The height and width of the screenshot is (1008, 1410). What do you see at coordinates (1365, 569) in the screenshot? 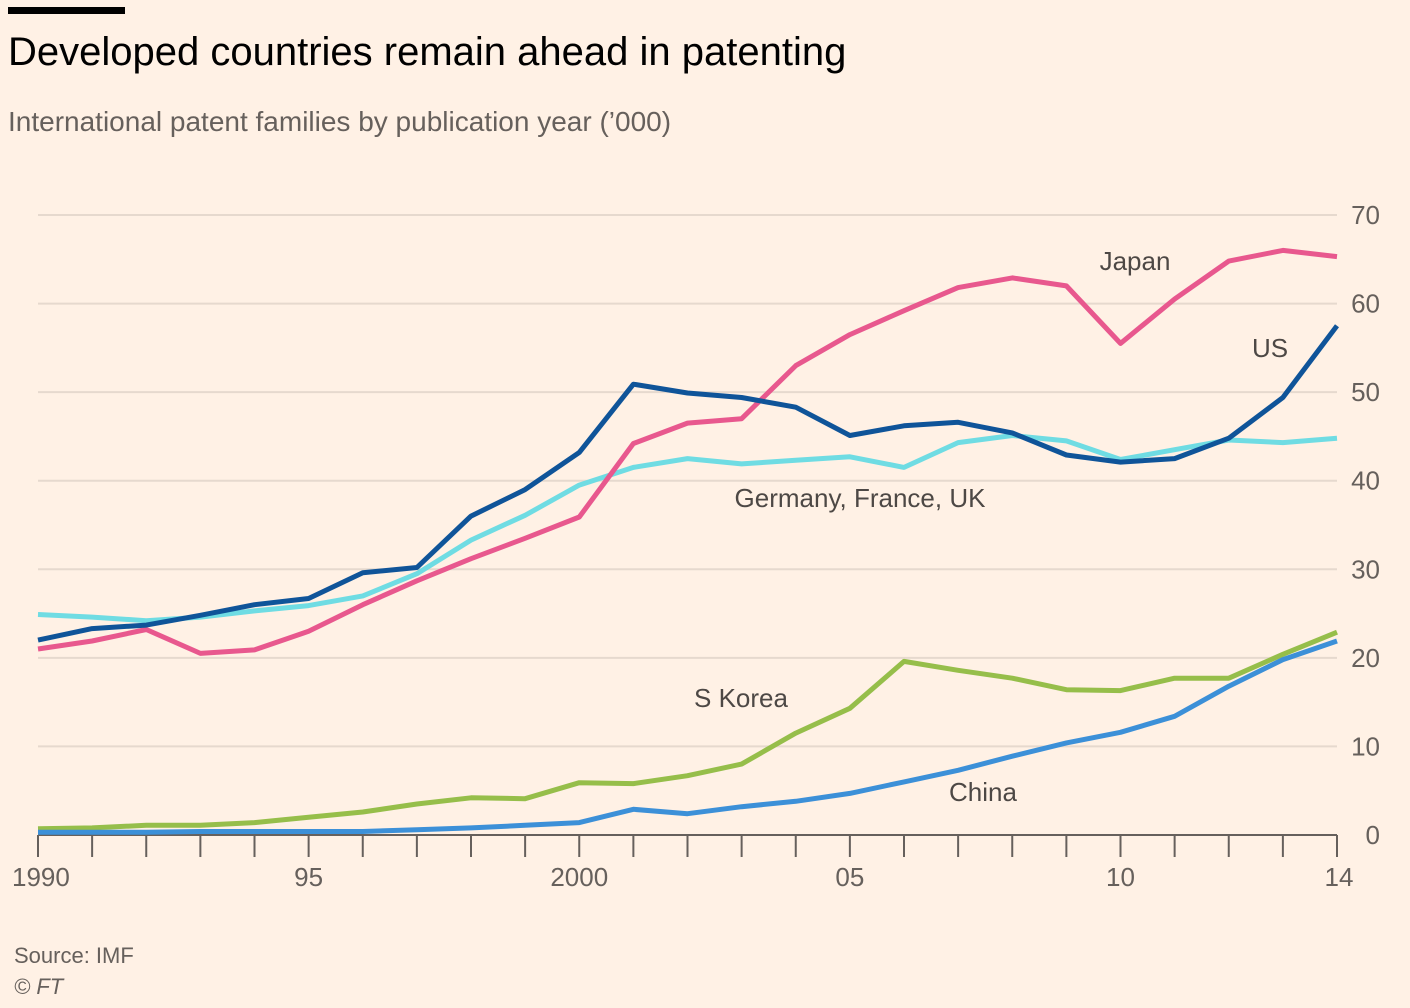
I see `y-tick-label: 30` at bounding box center [1365, 569].